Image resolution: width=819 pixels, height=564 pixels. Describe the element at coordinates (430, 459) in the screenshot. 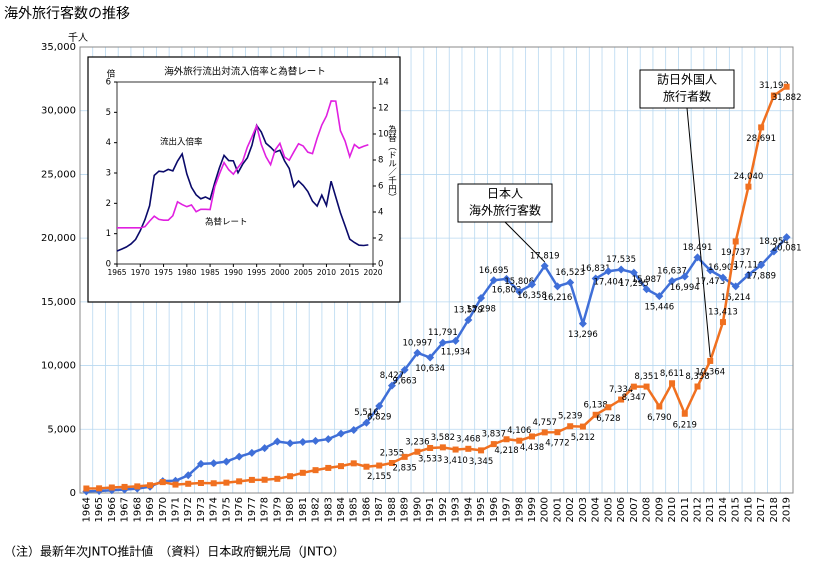

I see `data-label: 3,533` at that location.